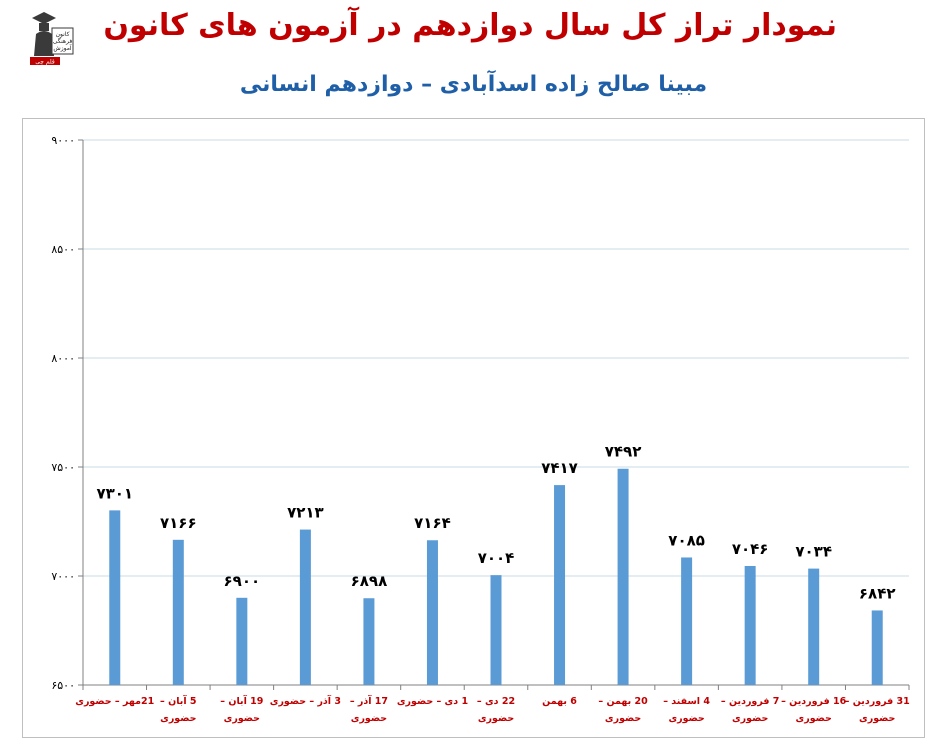  I want to click on x-category-label: 20 بهمن –, so click(623, 701).